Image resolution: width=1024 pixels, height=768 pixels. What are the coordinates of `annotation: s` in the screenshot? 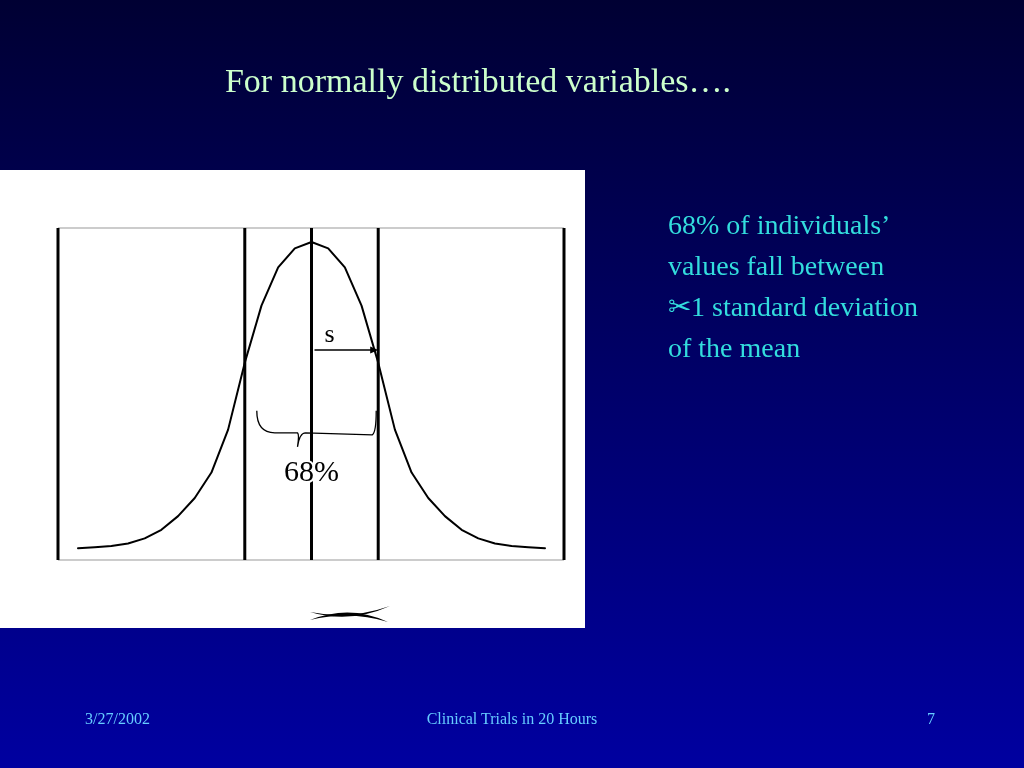 It's located at (329, 334).